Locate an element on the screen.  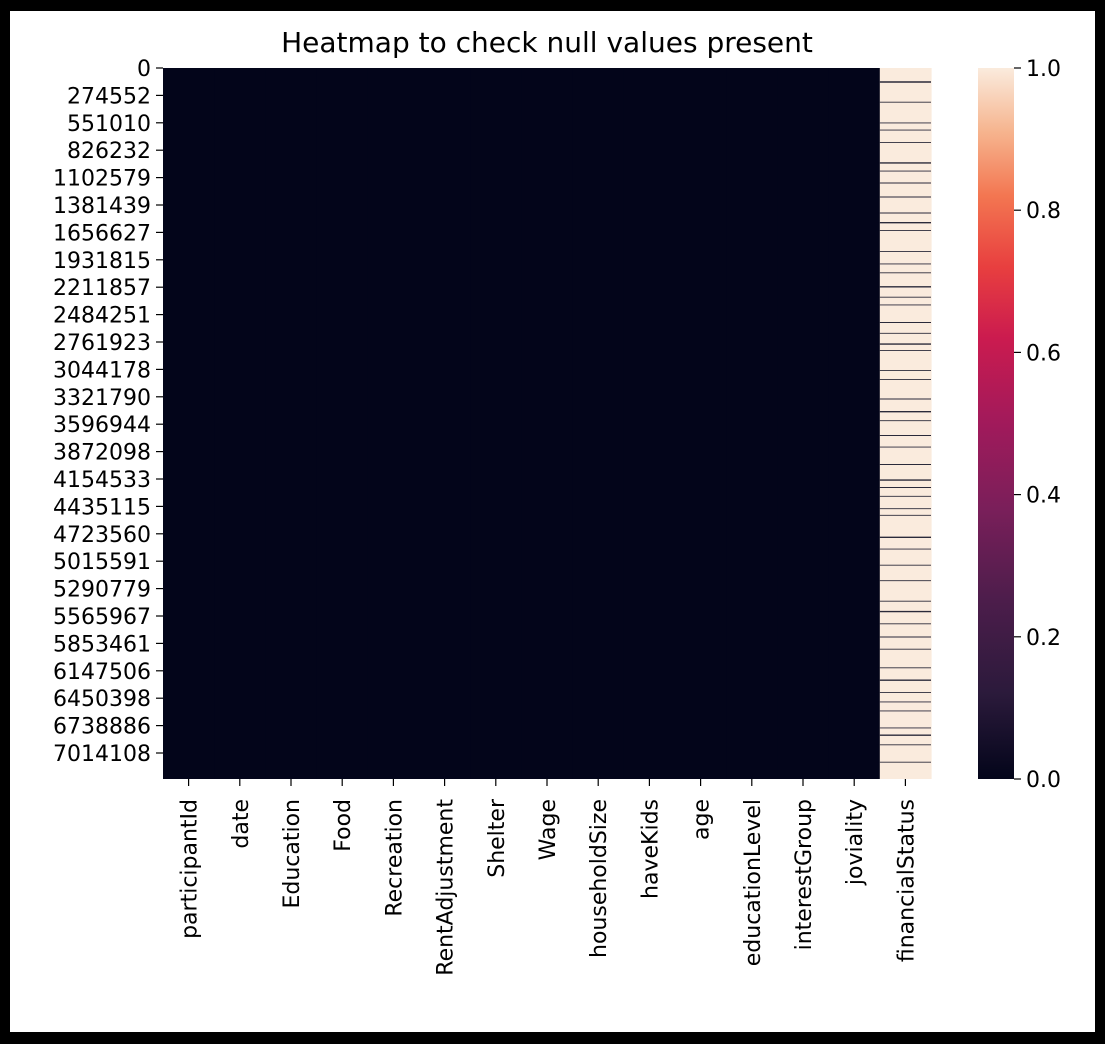
y-tick-label: 3872098 is located at coordinates (102, 453).